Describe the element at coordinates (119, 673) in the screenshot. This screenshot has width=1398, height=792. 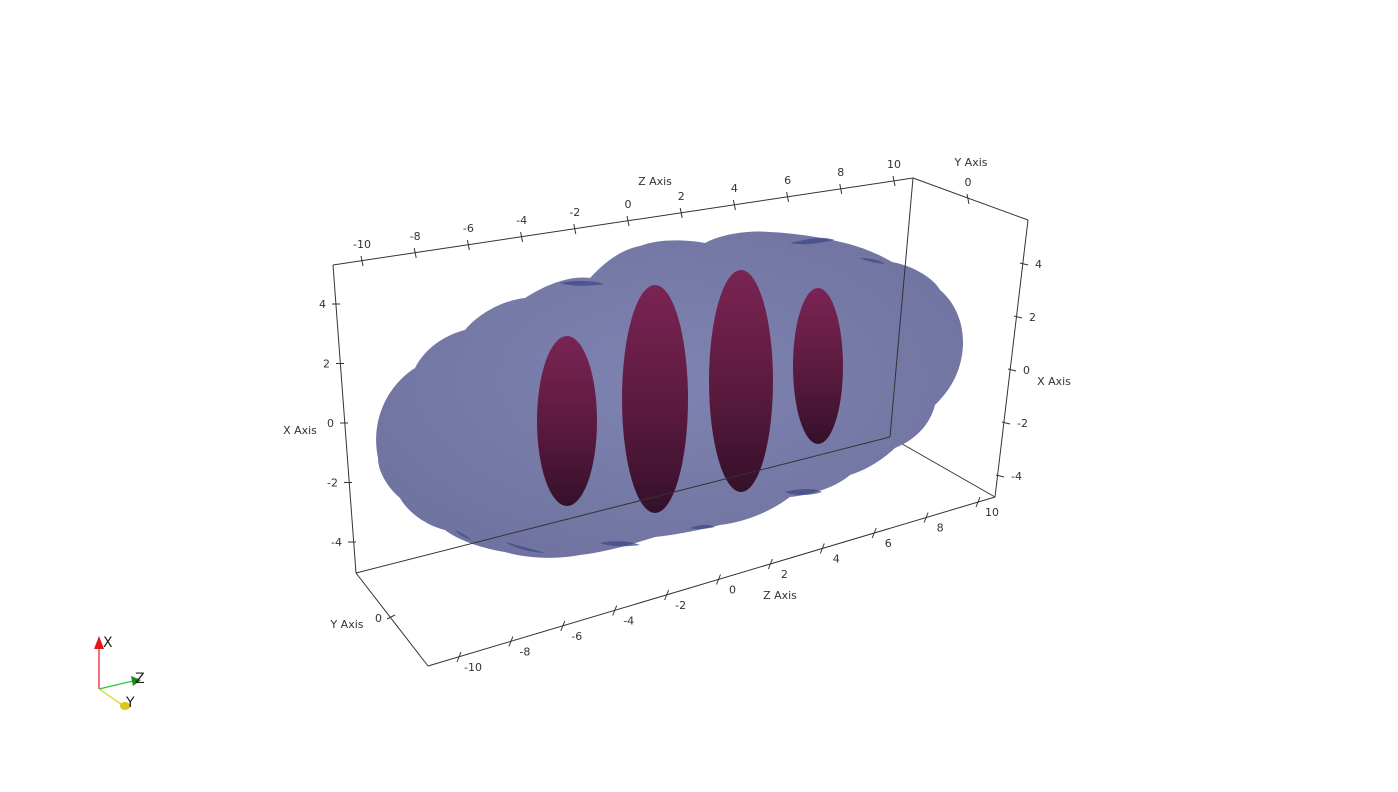
I see `orientation-widget: X Z Y` at that location.